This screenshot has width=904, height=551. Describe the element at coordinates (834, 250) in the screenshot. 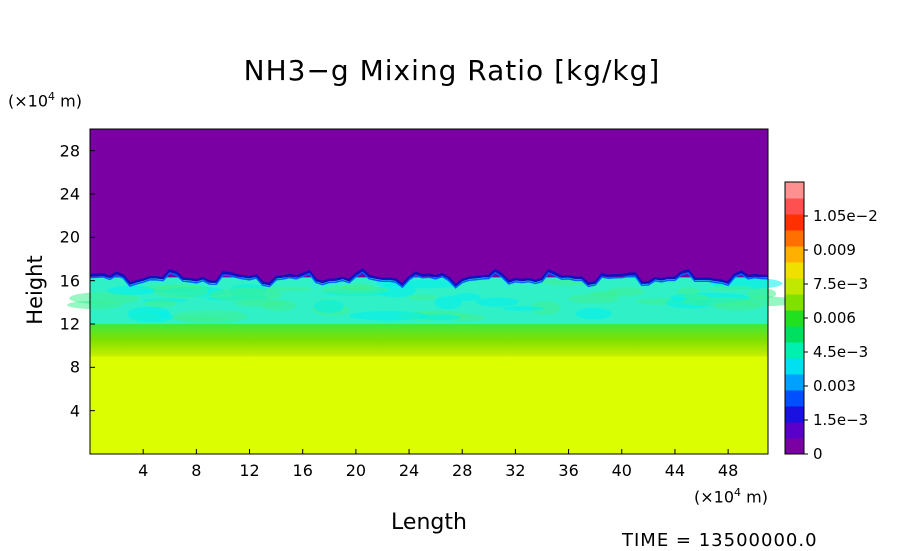

I see `colorbar-tick-label: 0.009` at that location.